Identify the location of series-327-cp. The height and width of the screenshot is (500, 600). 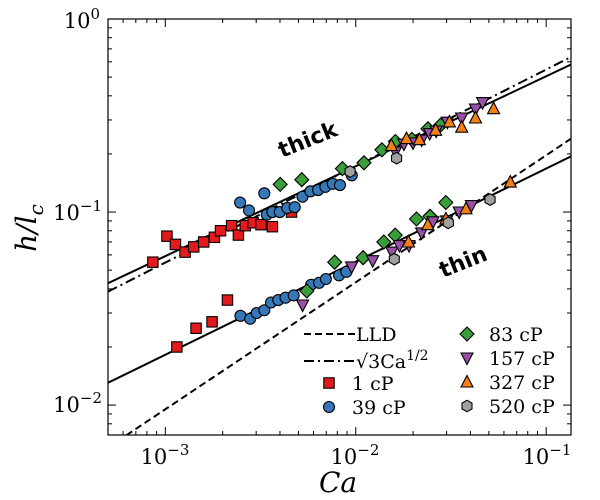
(451, 174).